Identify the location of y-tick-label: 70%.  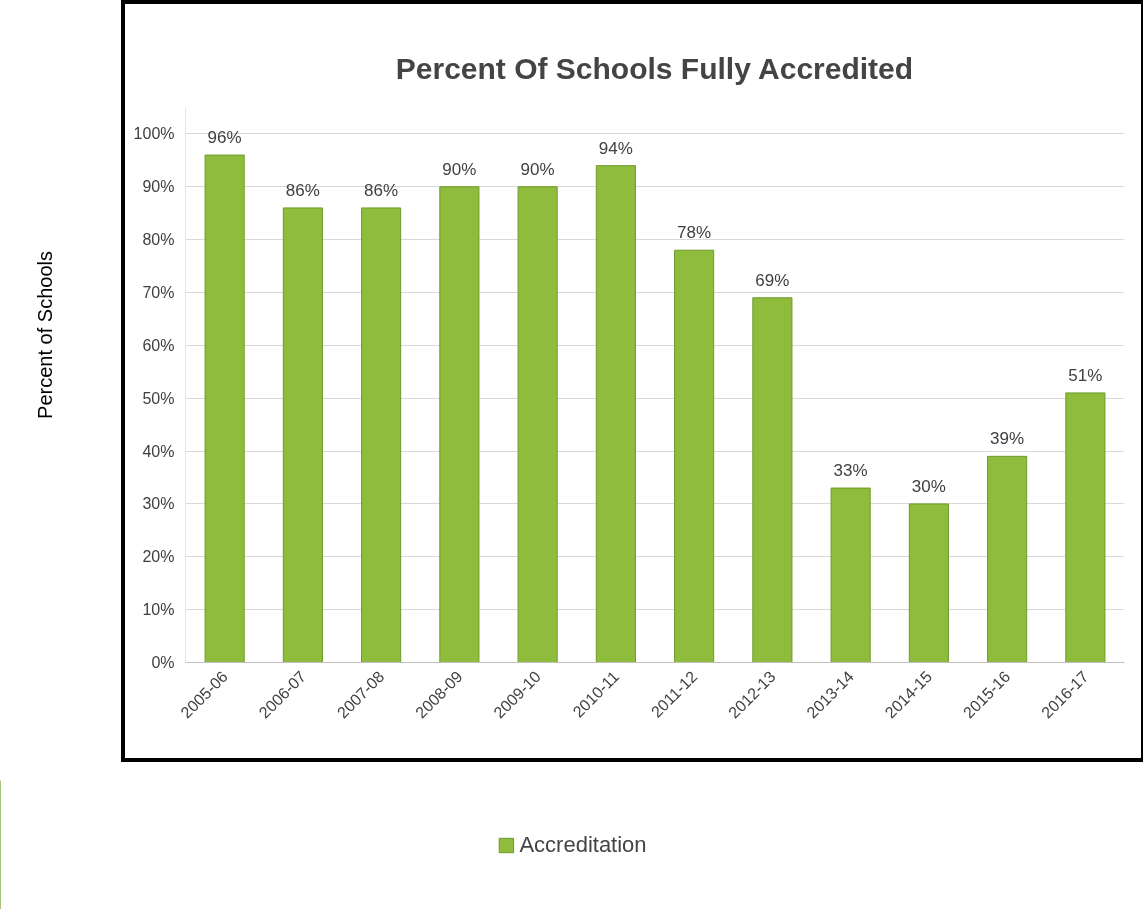
(158, 292).